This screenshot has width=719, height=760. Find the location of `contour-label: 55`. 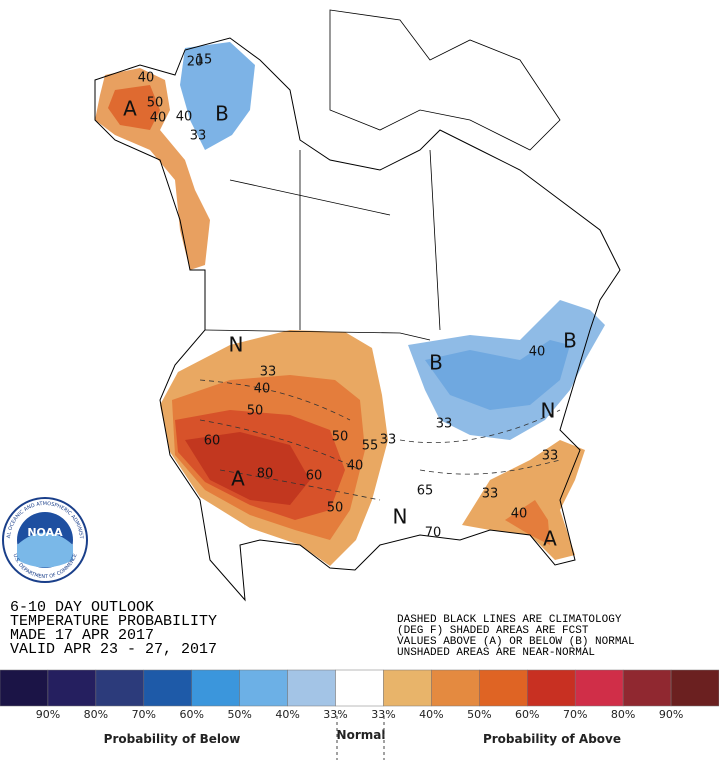

contour-label: 55 is located at coordinates (370, 446).